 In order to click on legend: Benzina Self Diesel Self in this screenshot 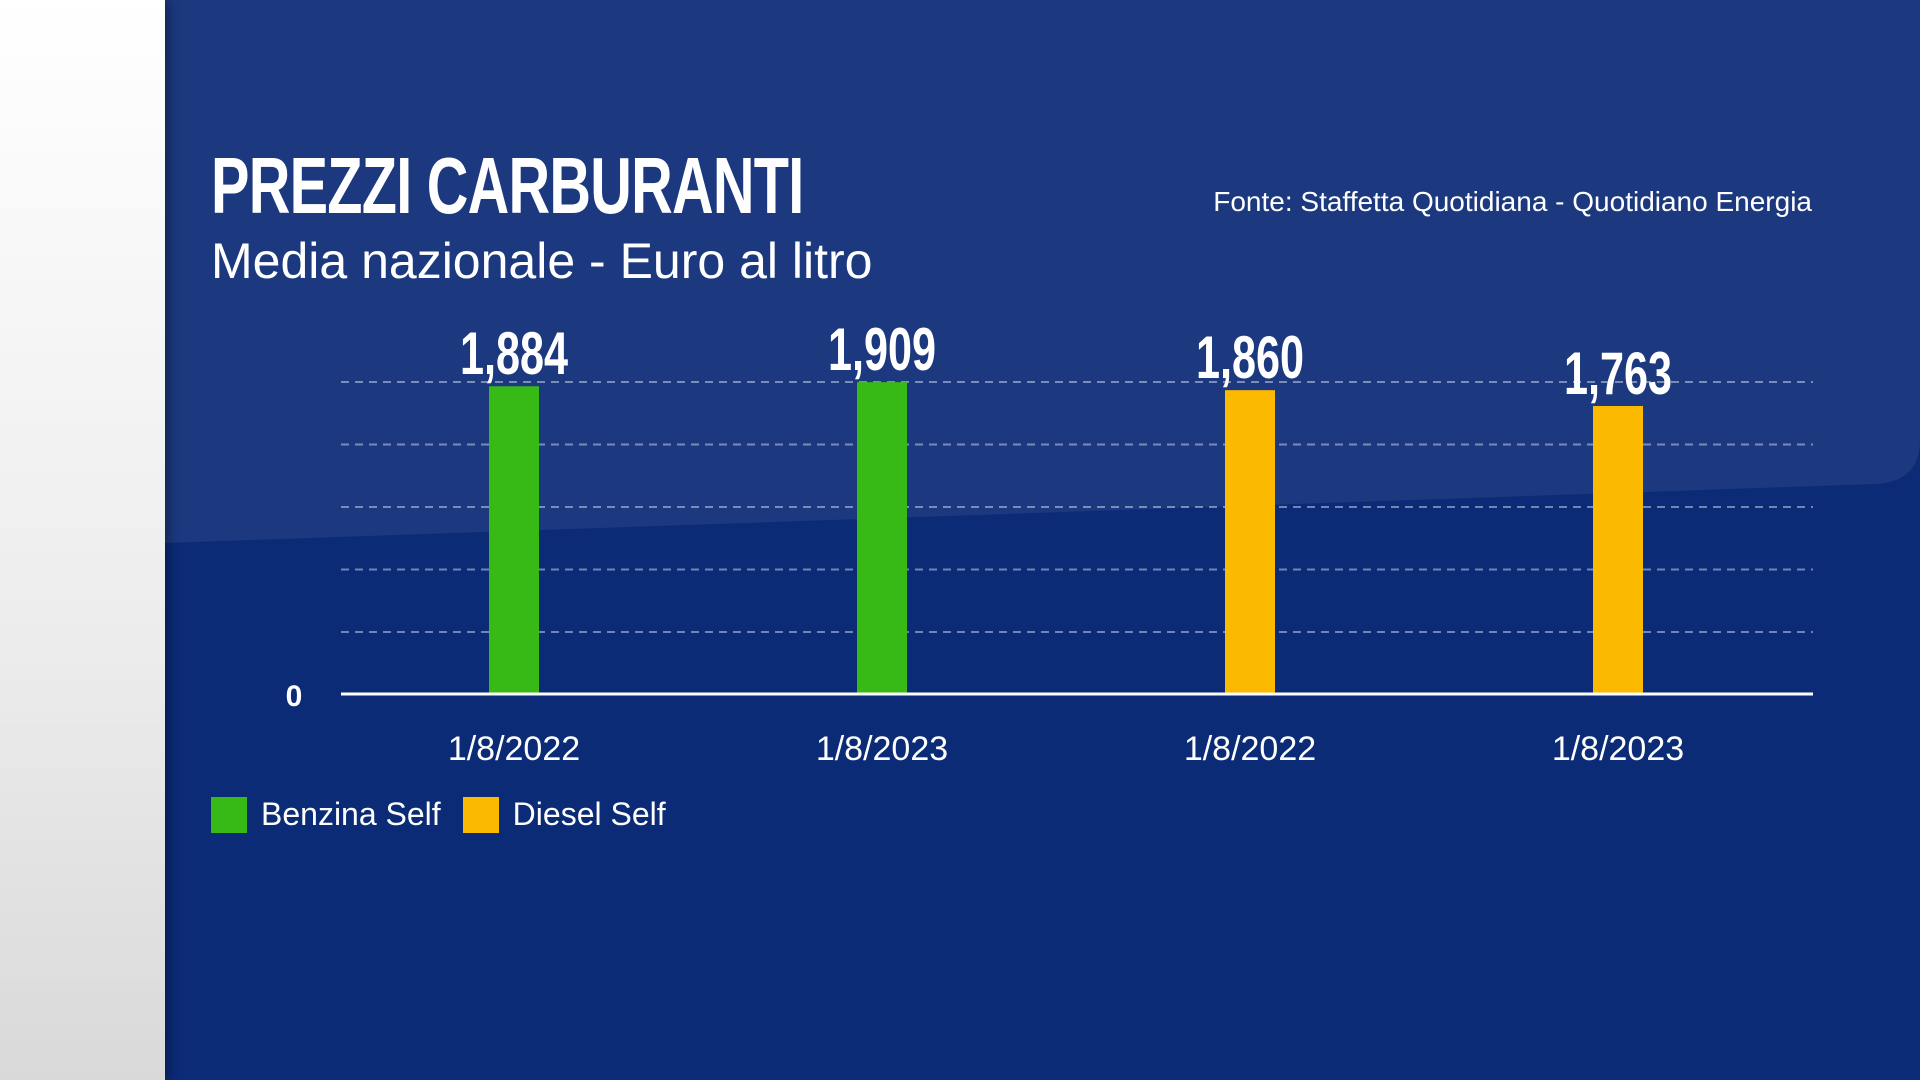, I will do `click(449, 814)`.